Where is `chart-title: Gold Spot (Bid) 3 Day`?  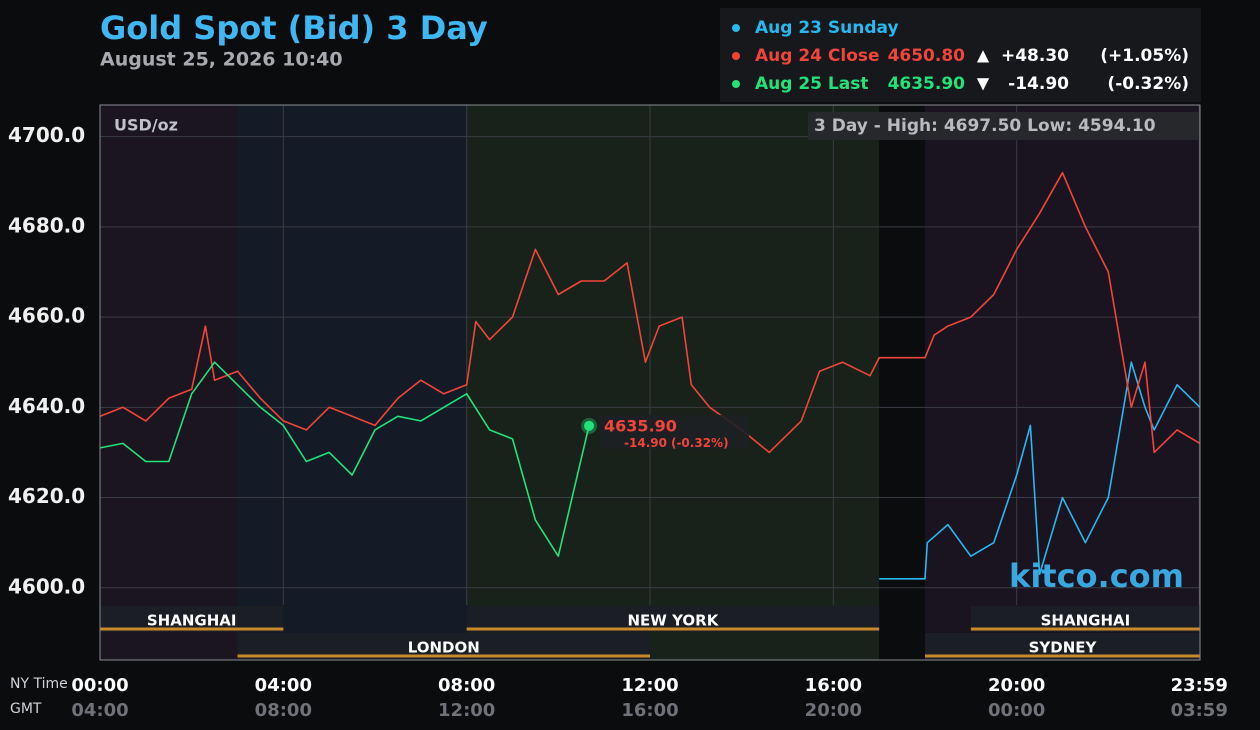
chart-title: Gold Spot (Bid) 3 Day is located at coordinates (294, 28).